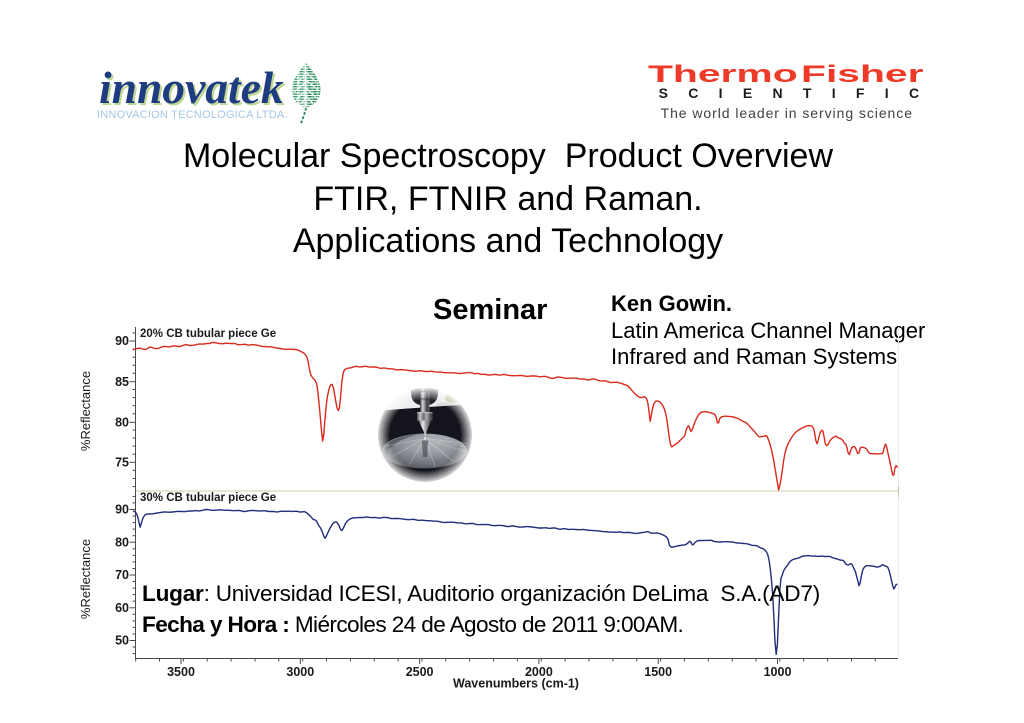  Describe the element at coordinates (300, 672) in the screenshot. I see `svg-text: 3000` at that location.